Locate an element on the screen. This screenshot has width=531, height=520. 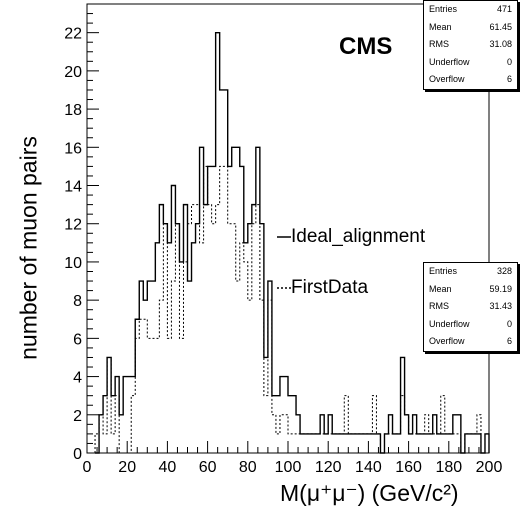
legend-dotted-line-icon is located at coordinates (284, 288).